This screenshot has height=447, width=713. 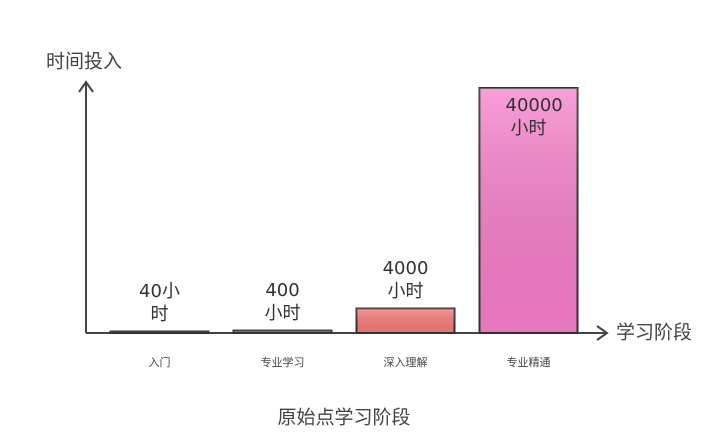 I want to click on value-label: 40000小时, so click(x=534, y=117).